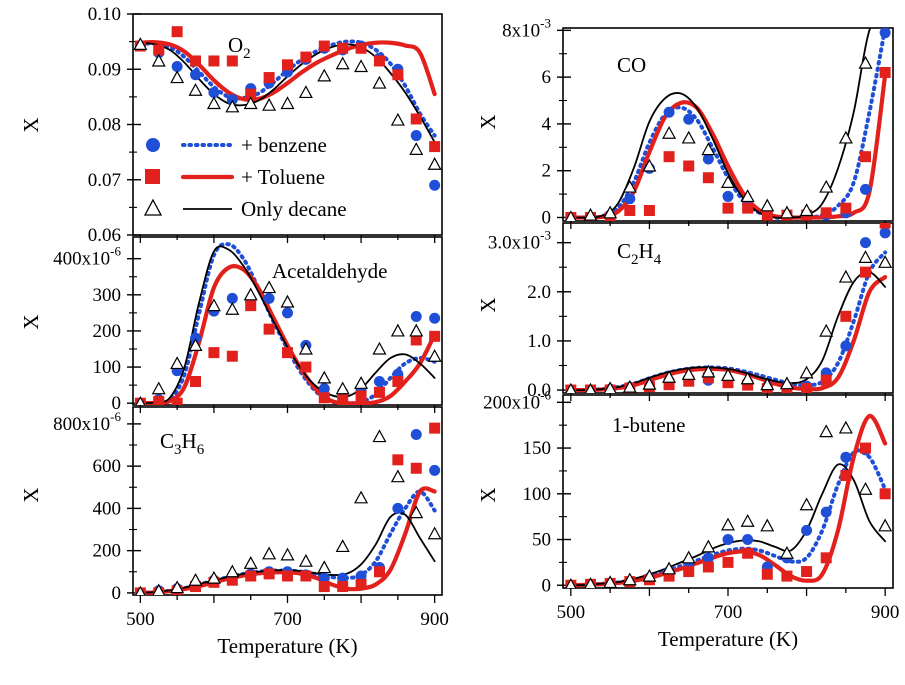 Image resolution: width=905 pixels, height=685 pixels. I want to click on series-line-dotted-line, so click(287, 88).